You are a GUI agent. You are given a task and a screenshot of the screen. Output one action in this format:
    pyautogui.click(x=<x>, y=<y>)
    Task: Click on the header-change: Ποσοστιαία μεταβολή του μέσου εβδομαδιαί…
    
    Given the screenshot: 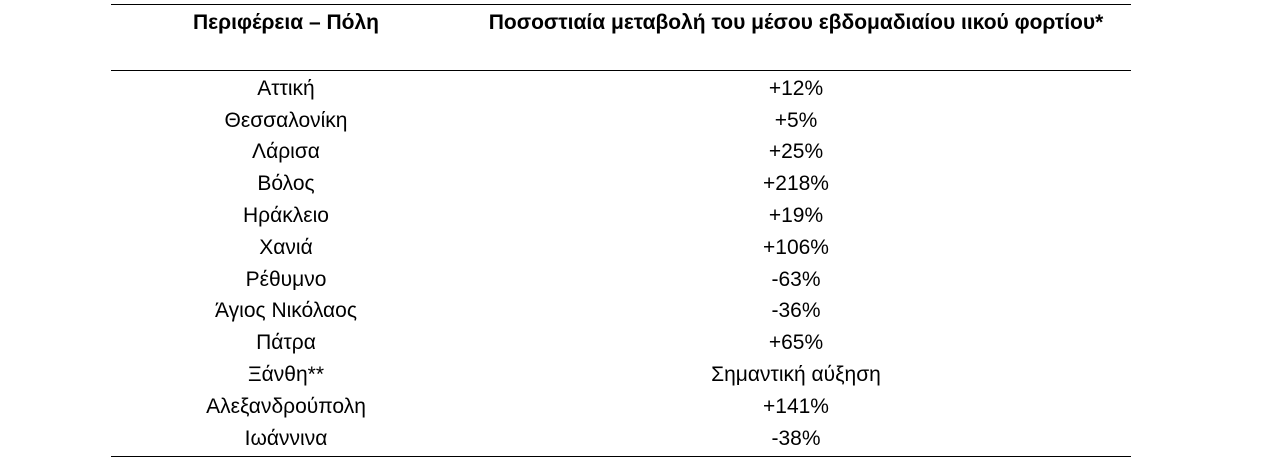 What is the action you would take?
    pyautogui.click(x=796, y=22)
    